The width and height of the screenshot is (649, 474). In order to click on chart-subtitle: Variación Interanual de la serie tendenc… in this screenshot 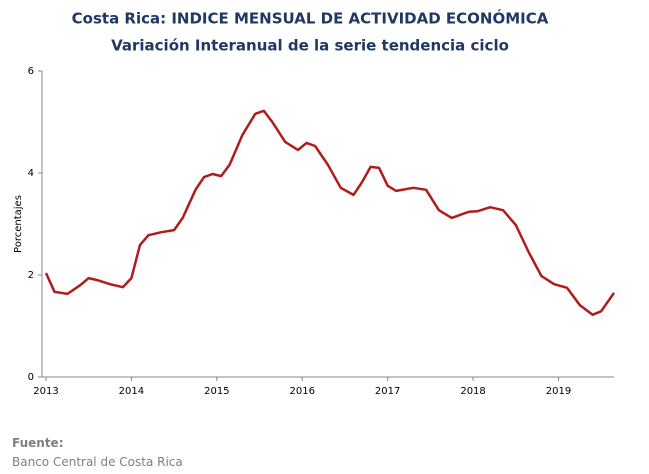, I will do `click(310, 46)`.